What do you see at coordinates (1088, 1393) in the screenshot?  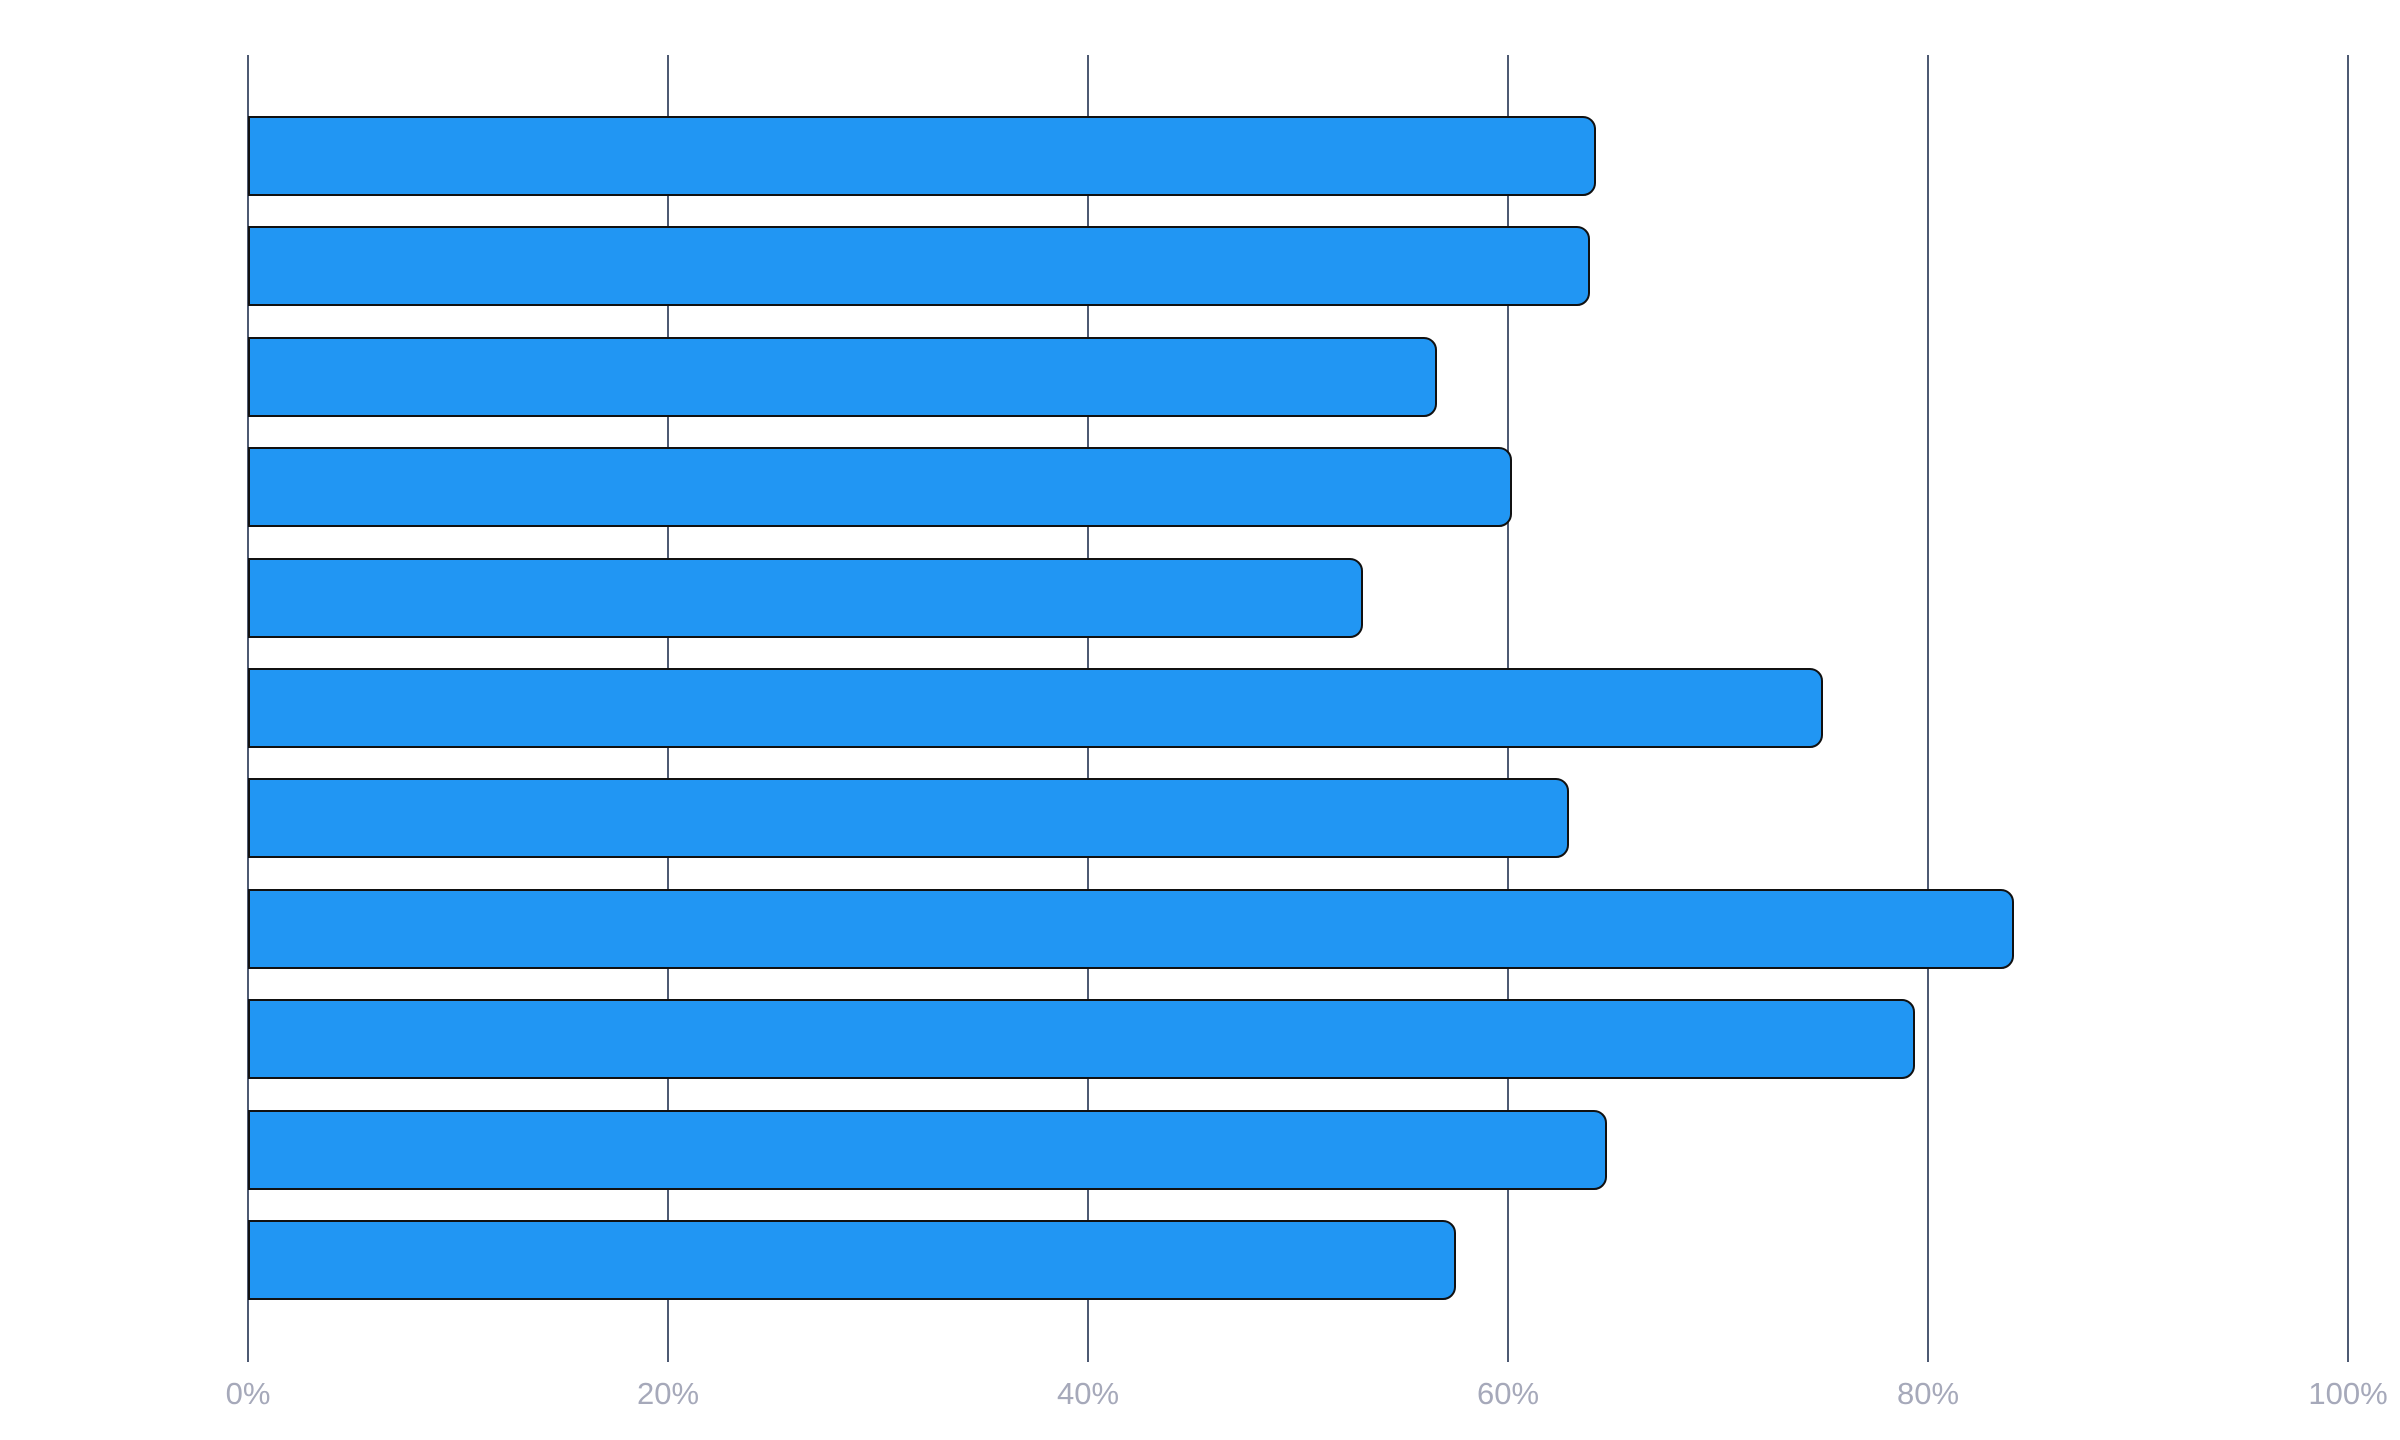 I see `x-axis-tick-label: 40%` at bounding box center [1088, 1393].